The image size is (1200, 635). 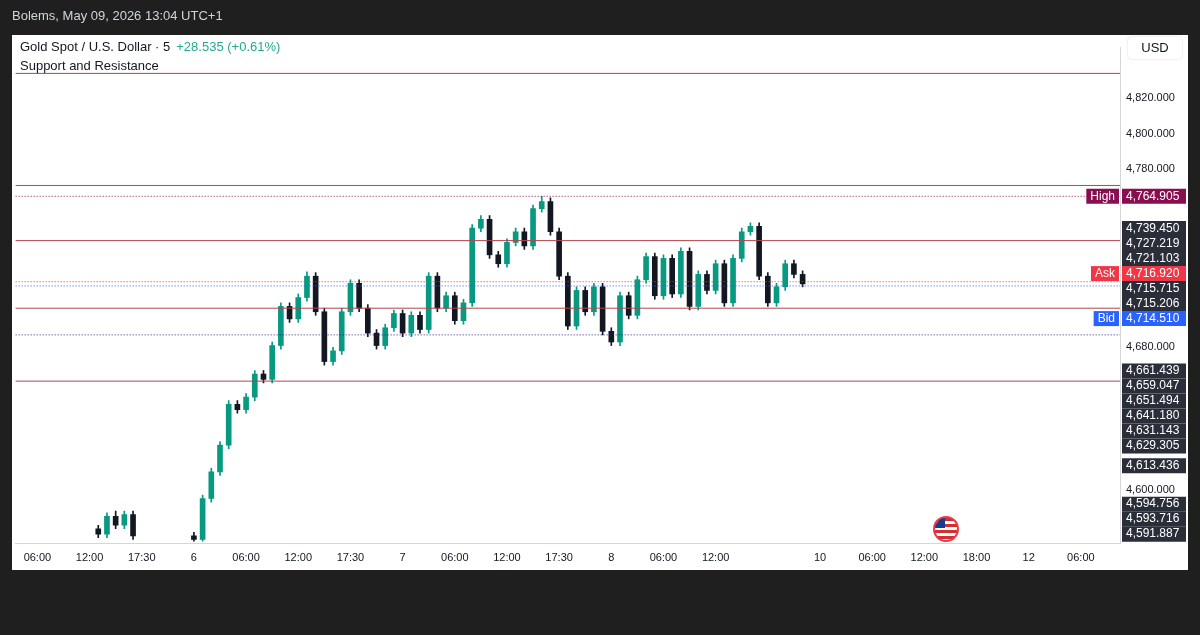 What do you see at coordinates (1153, 430) in the screenshot?
I see `text: 4,631.143` at bounding box center [1153, 430].